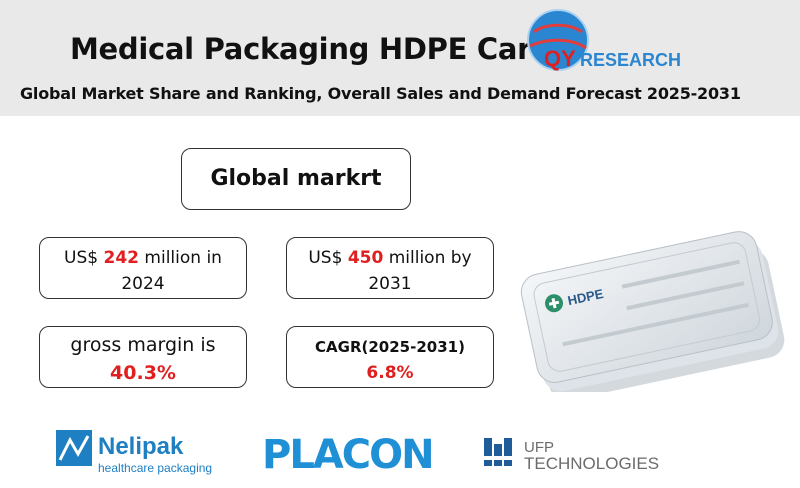 The image size is (800, 488). I want to click on nelipak-logo: Nelipak healthcare packaging, so click(134, 452).